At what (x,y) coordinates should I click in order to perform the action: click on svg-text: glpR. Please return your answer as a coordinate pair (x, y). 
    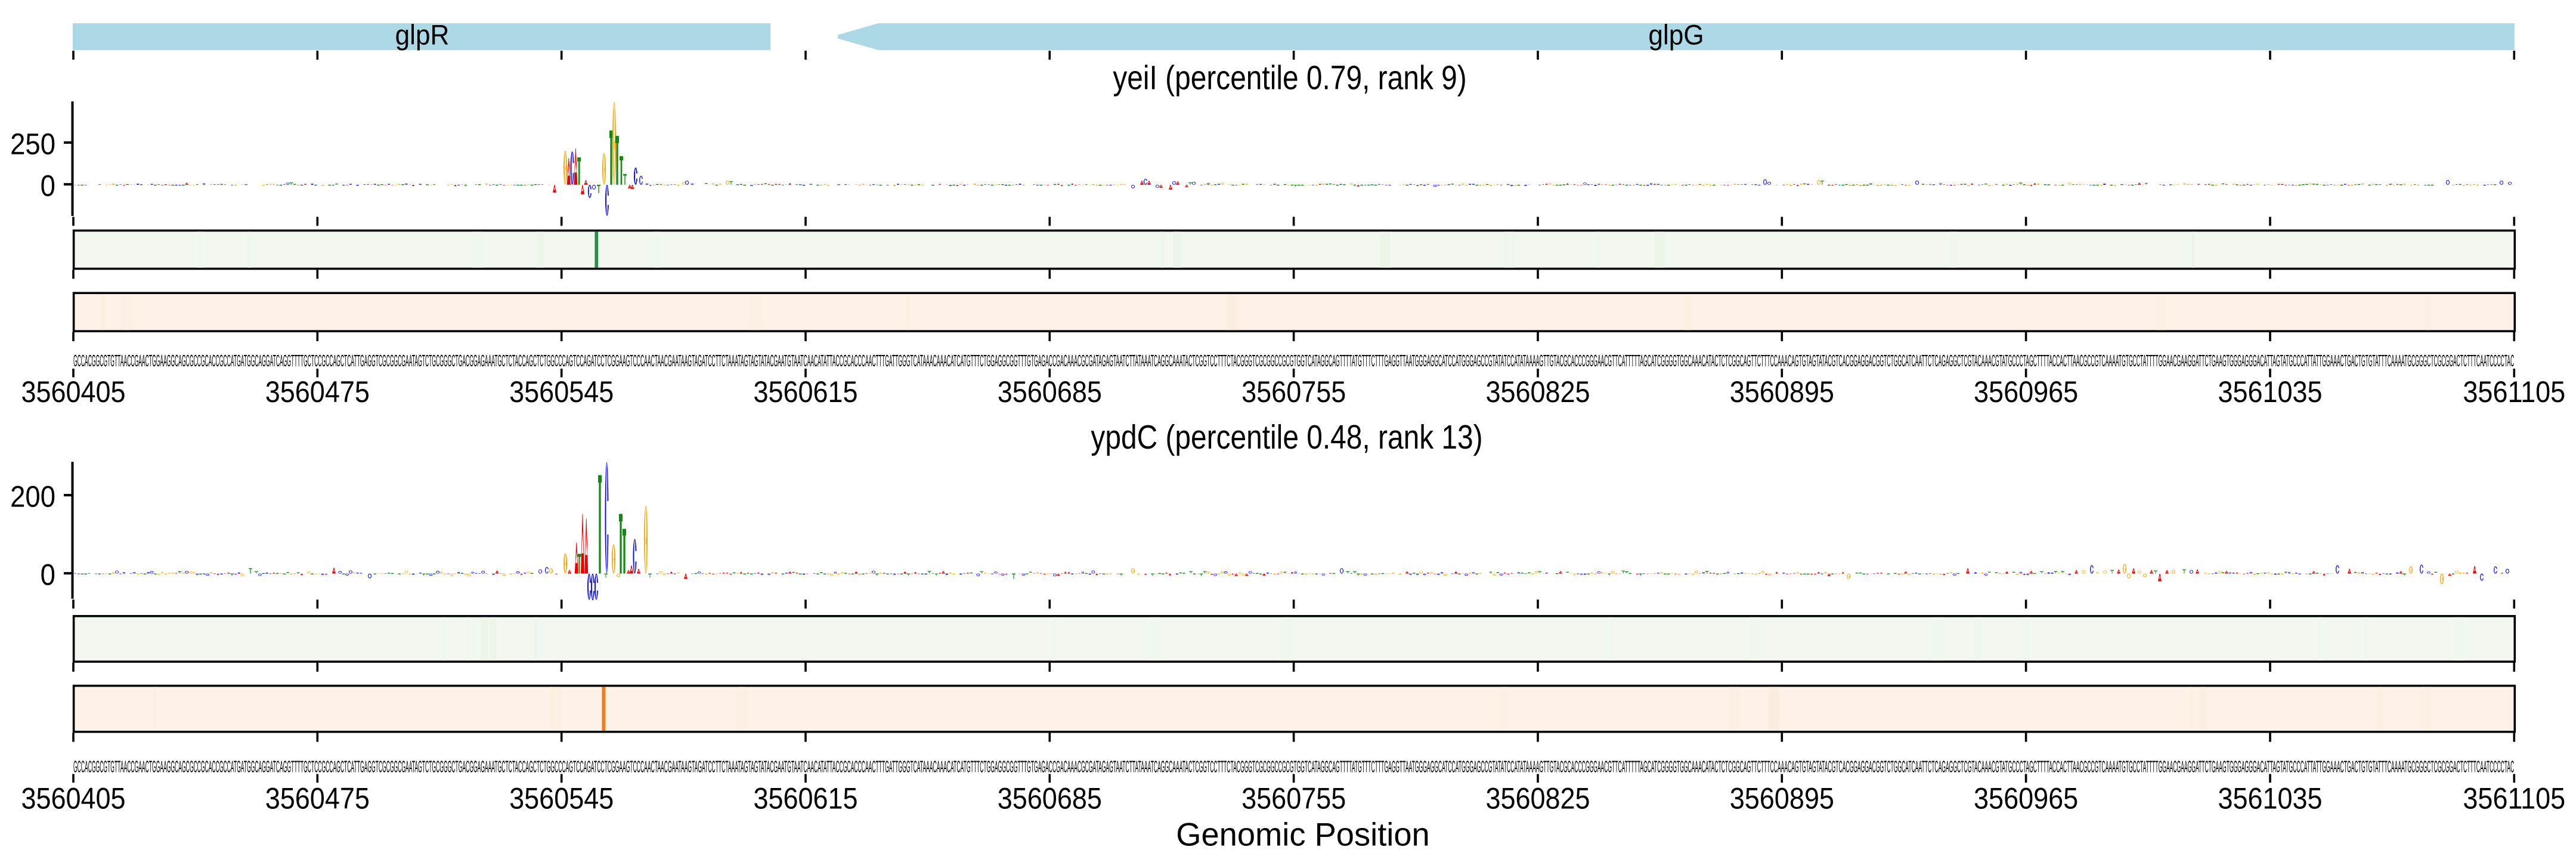
    Looking at the image, I should click on (423, 34).